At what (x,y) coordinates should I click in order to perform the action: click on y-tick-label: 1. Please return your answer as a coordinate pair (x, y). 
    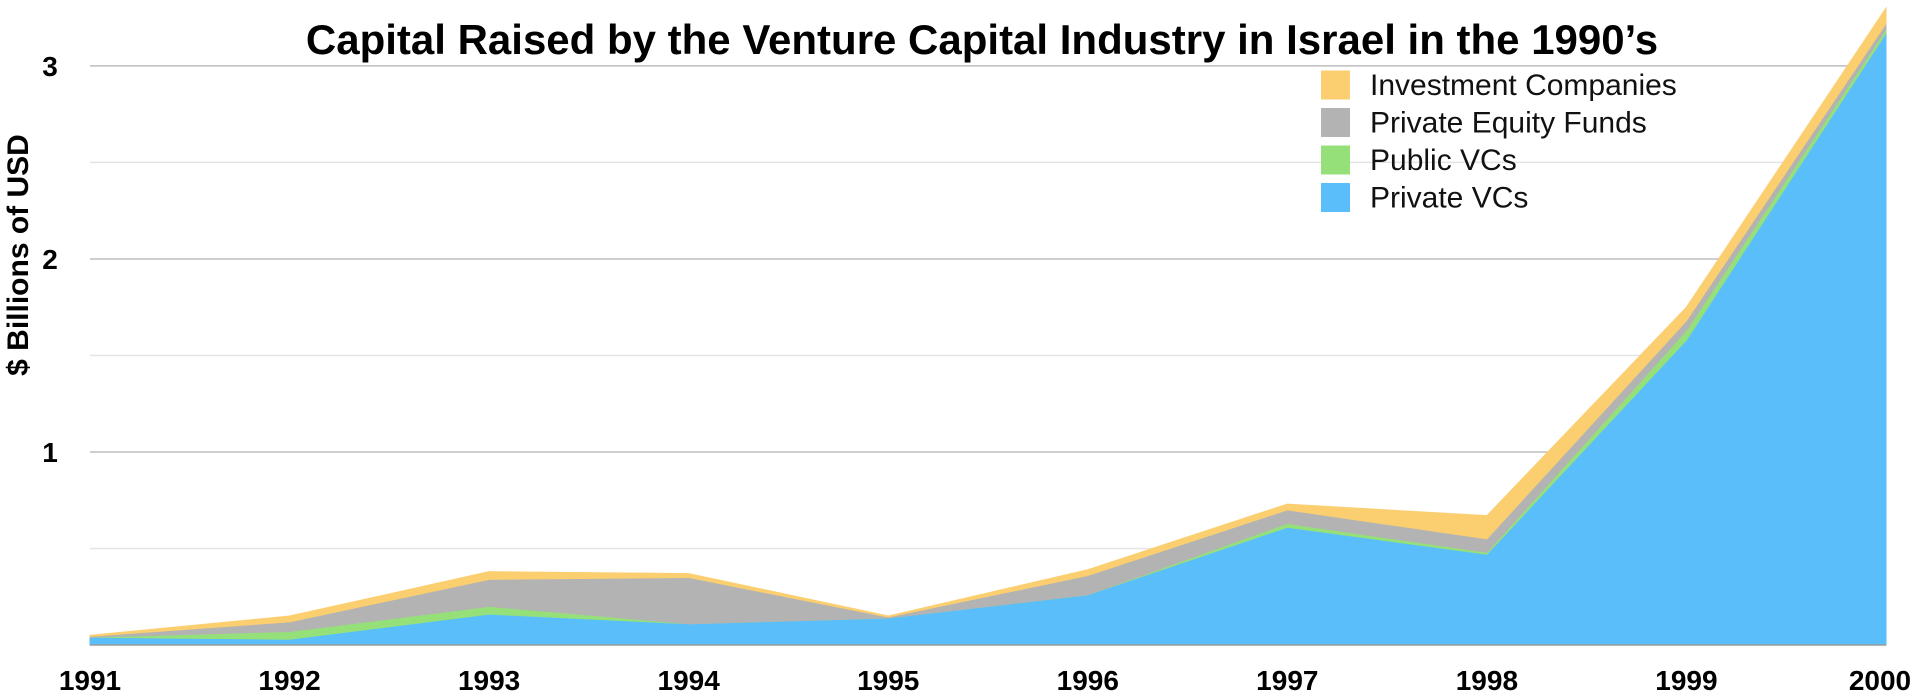
    Looking at the image, I should click on (50, 452).